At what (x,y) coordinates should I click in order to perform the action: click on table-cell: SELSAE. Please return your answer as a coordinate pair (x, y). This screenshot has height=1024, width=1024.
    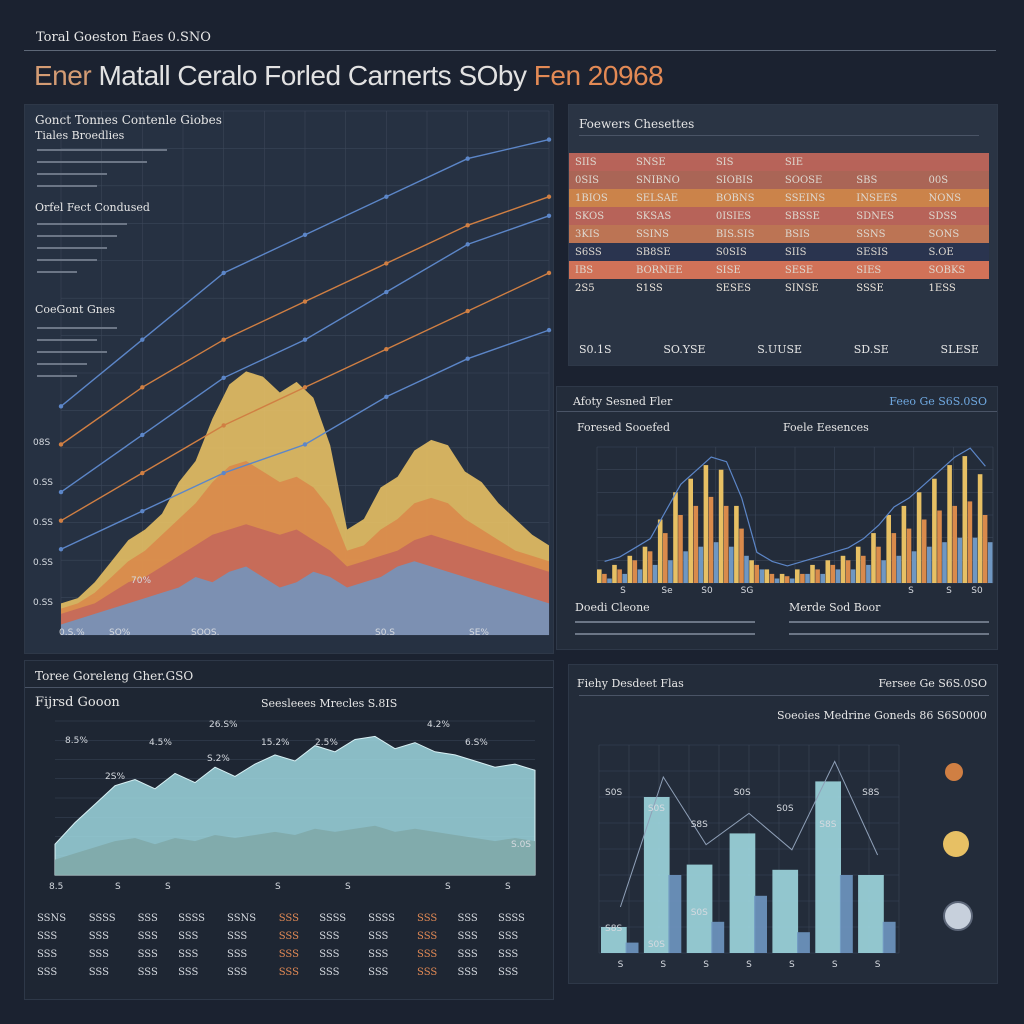
    Looking at the image, I should click on (657, 198).